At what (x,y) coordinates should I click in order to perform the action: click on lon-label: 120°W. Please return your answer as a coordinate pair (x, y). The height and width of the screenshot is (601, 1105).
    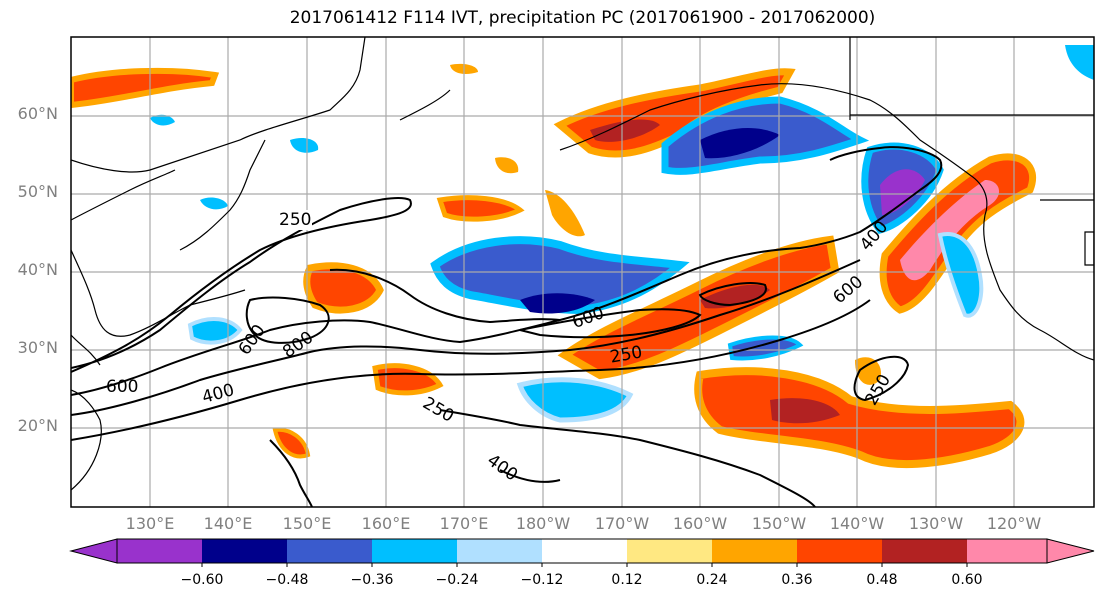
    Looking at the image, I should click on (1014, 523).